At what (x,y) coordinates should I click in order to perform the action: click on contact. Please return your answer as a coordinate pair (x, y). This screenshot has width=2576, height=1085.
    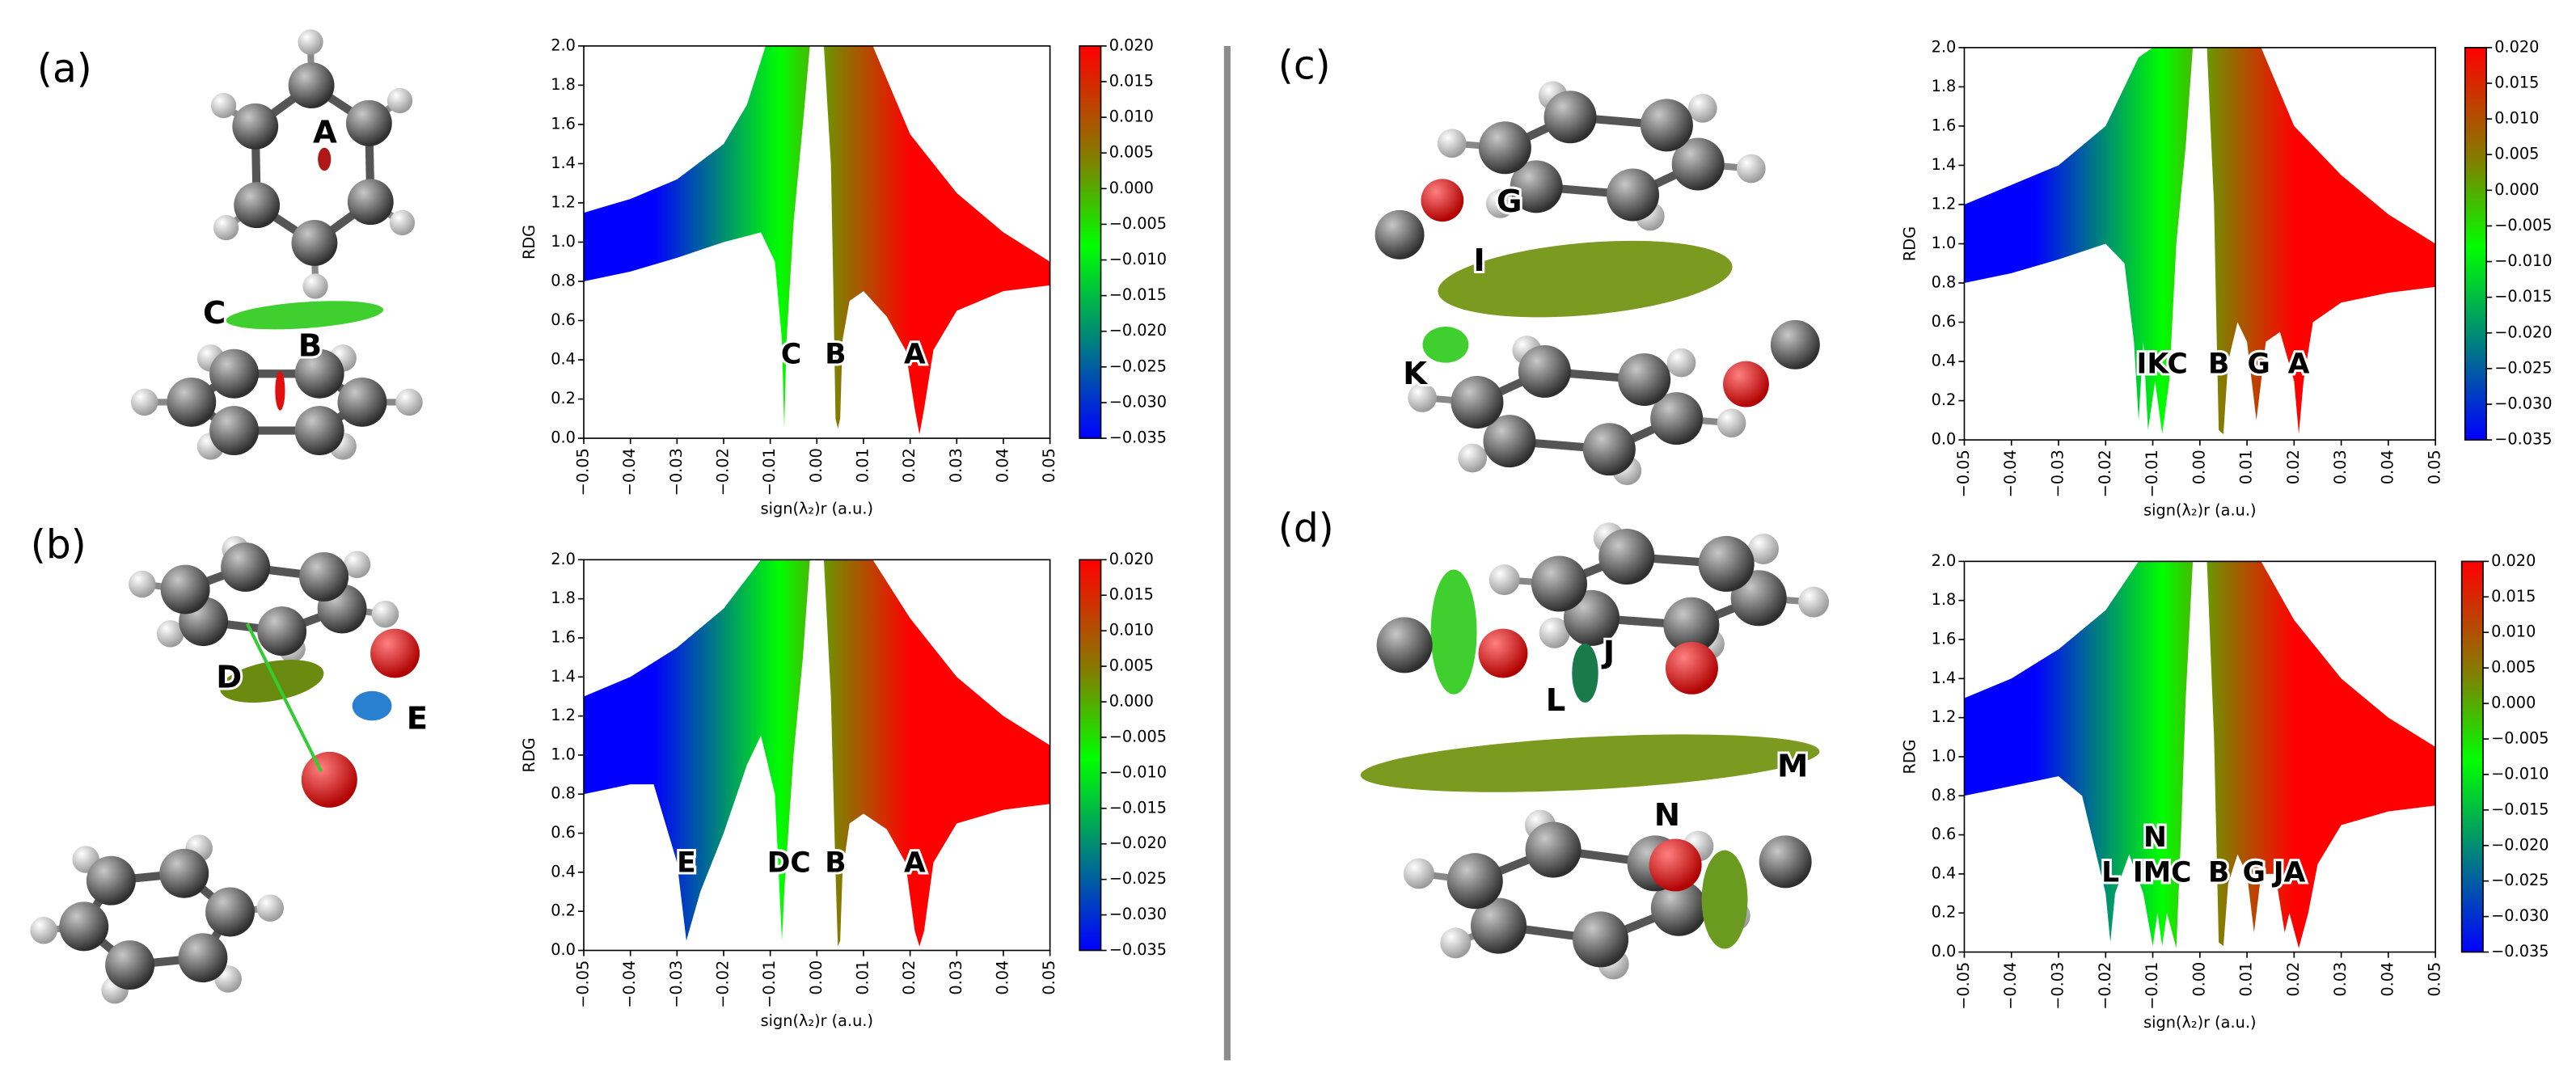
    Looking at the image, I should click on (284, 698).